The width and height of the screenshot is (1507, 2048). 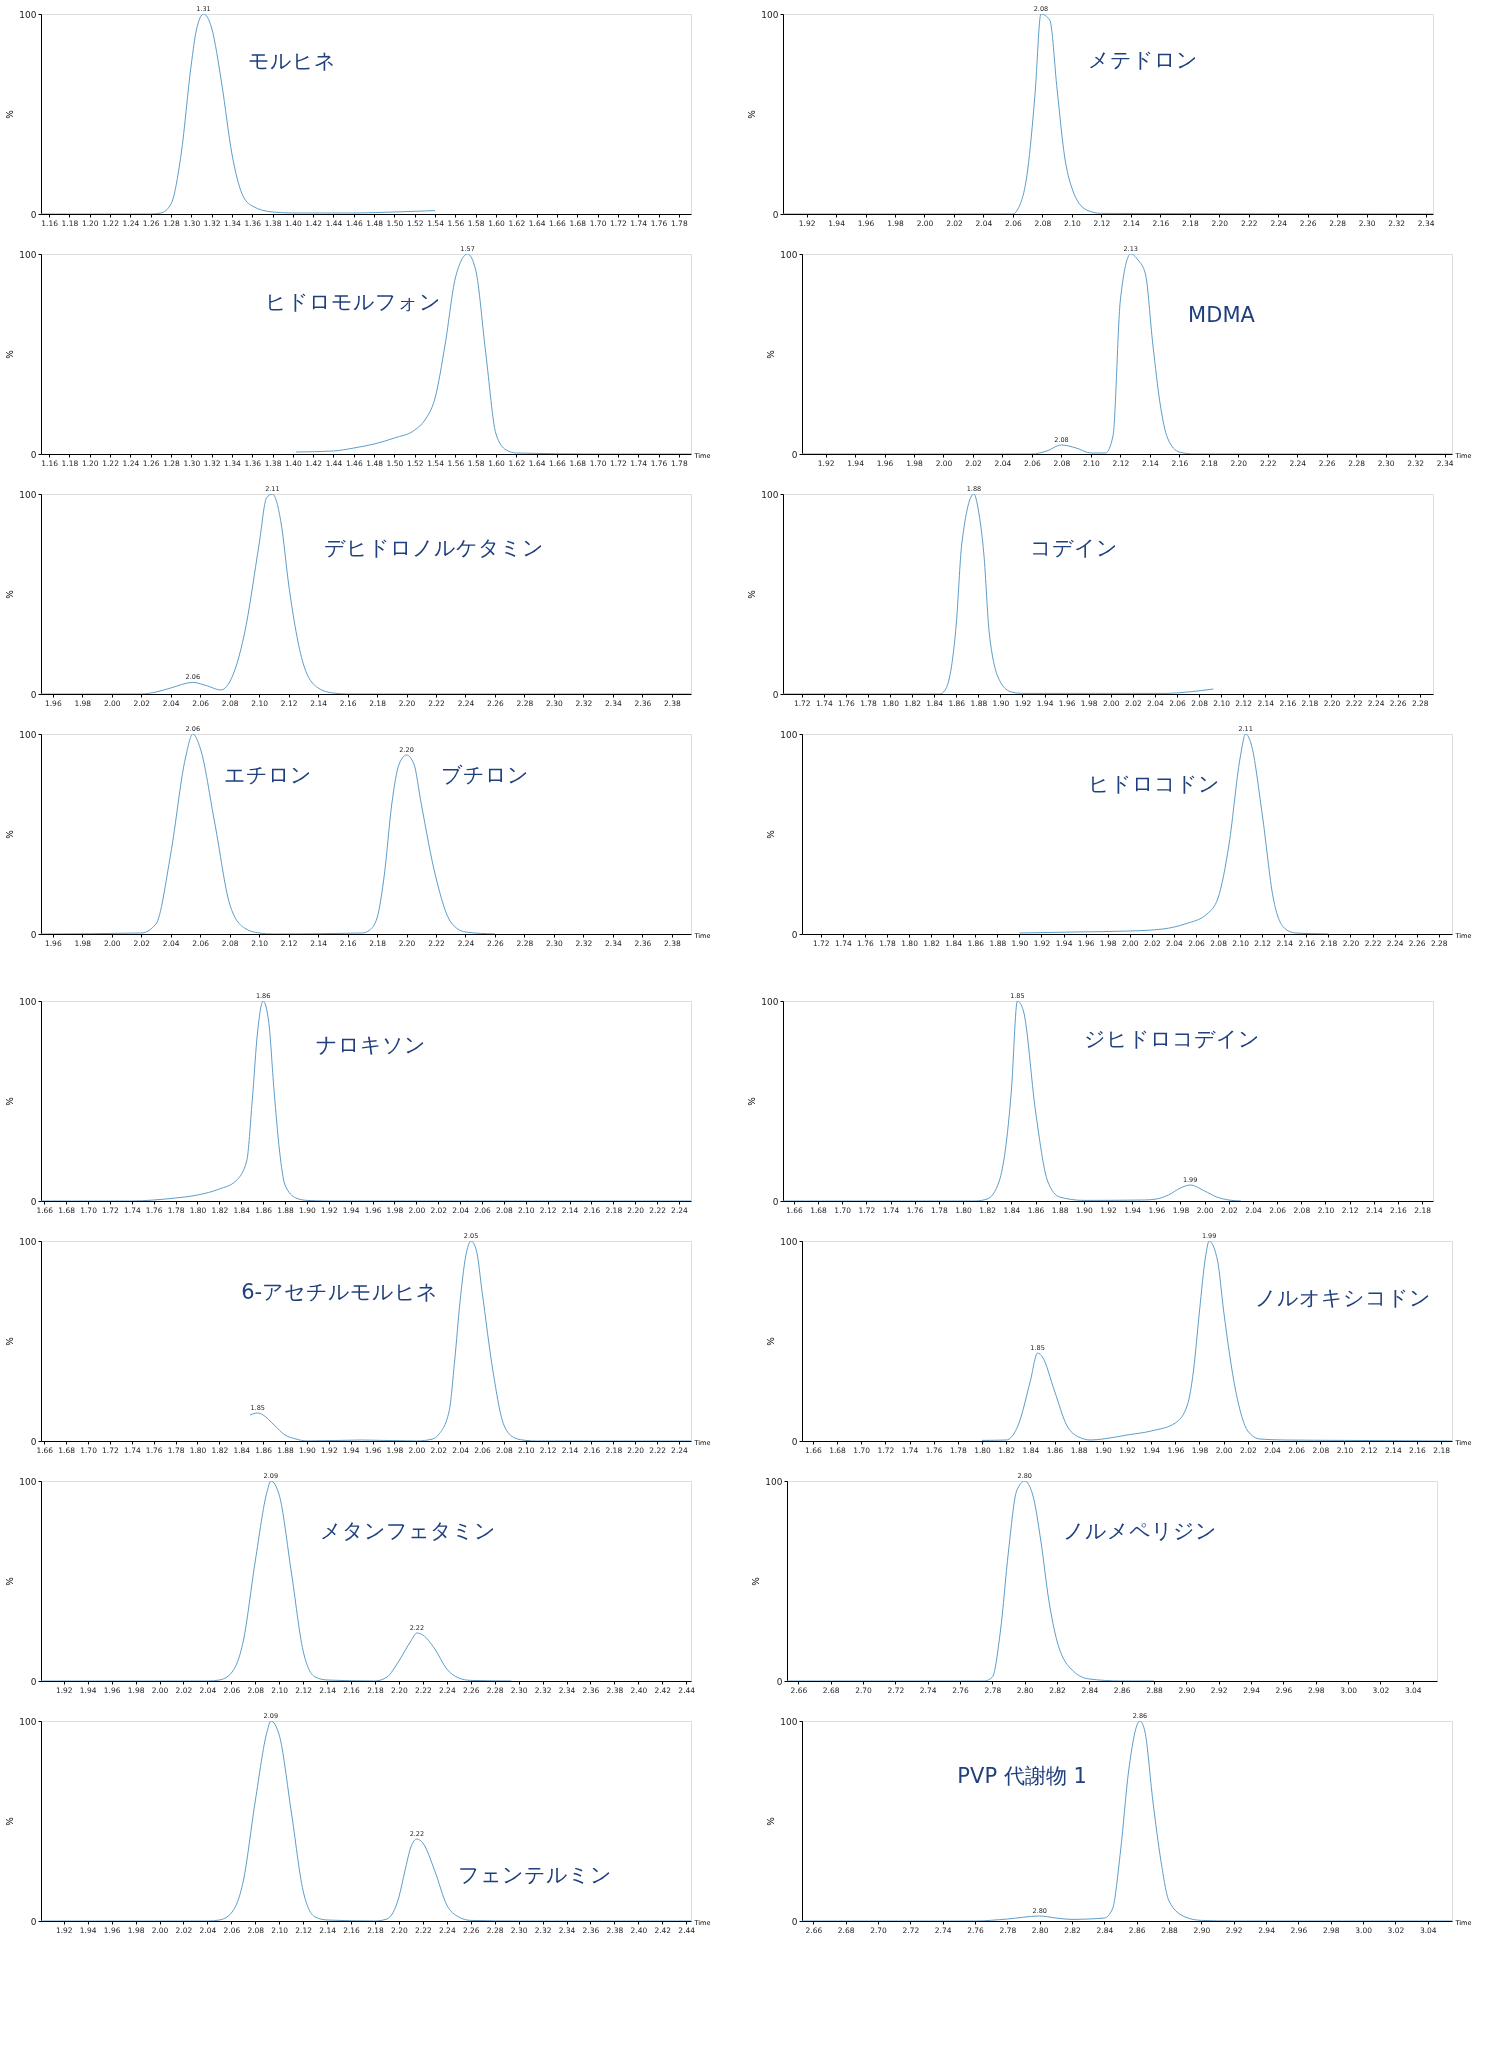 I want to click on annotation: 6-アセチルモルヒネ, so click(x=340, y=1292).